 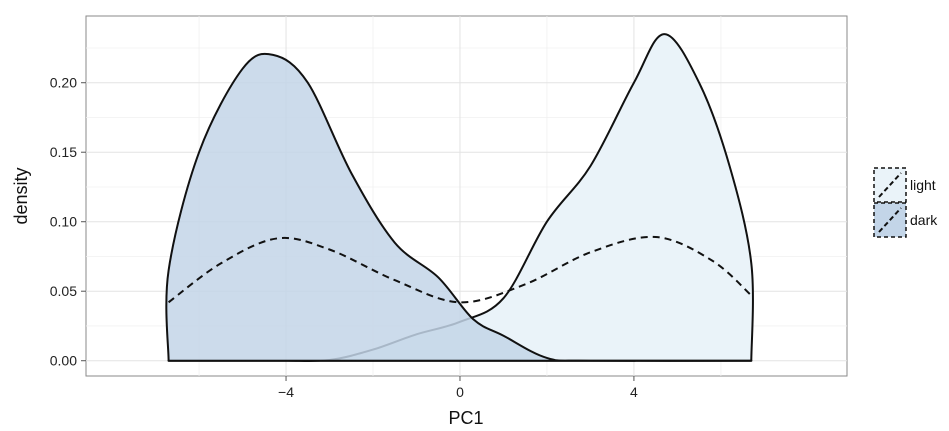 I want to click on x-tick-label: 0, so click(x=460, y=392).